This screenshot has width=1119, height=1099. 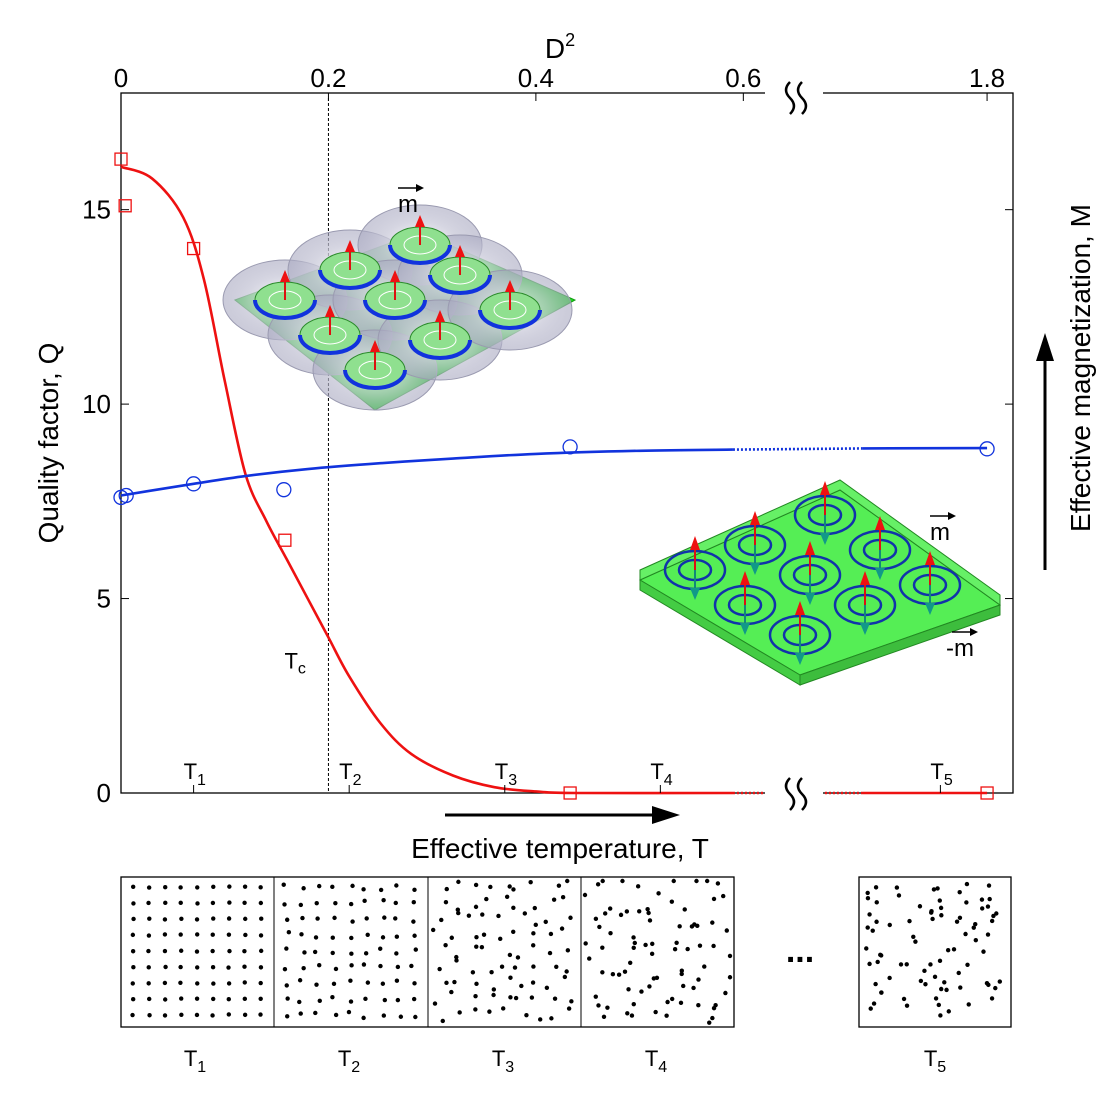 I want to click on x-axis-title: Effective temperature, T, so click(x=560, y=848).